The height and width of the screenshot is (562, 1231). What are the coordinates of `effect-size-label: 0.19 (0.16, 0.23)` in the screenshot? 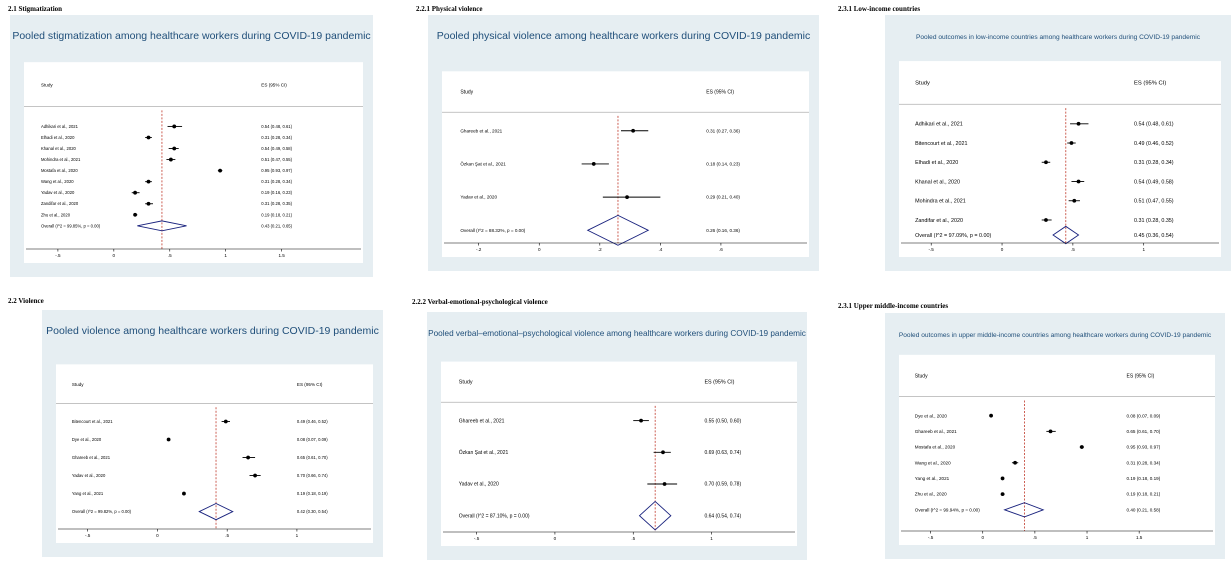 It's located at (276, 192).